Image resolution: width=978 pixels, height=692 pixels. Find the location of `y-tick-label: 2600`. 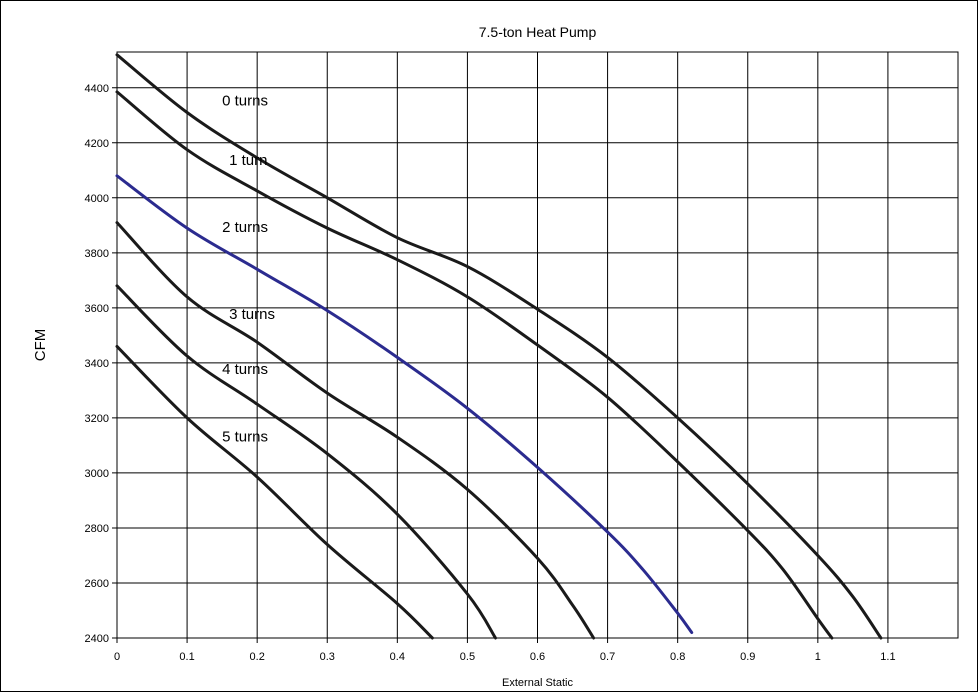

y-tick-label: 2600 is located at coordinates (97, 584).